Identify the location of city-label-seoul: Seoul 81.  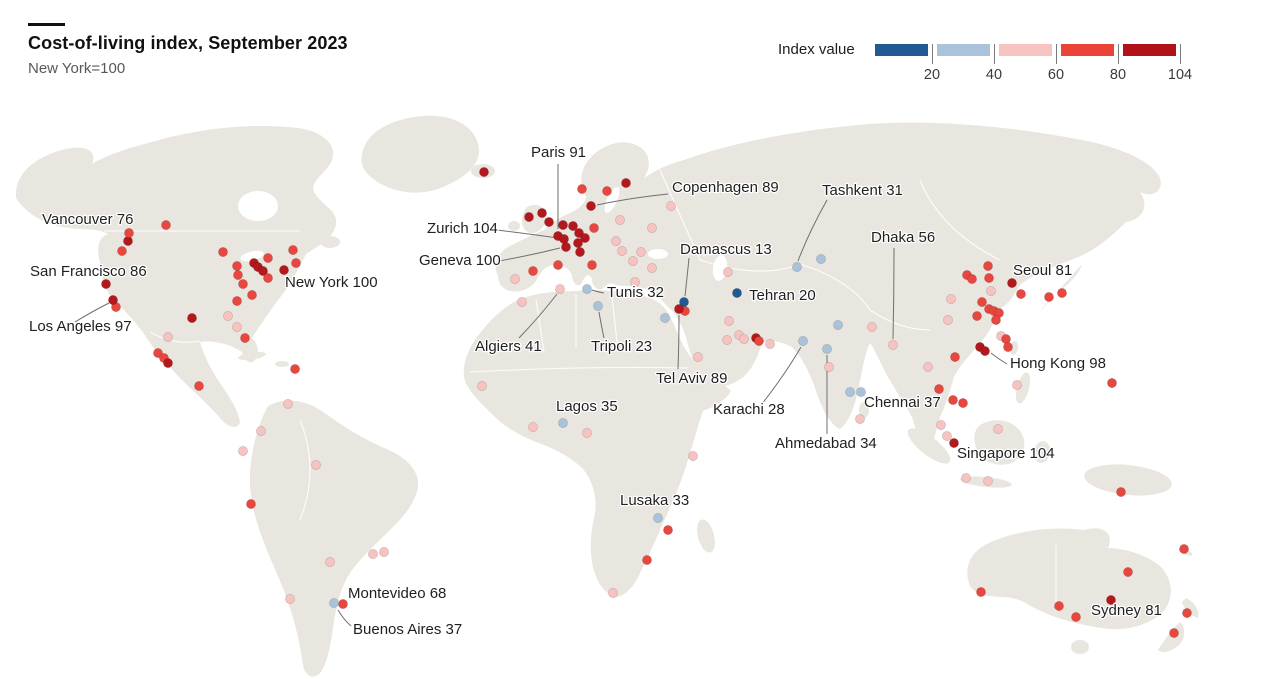
(1042, 270).